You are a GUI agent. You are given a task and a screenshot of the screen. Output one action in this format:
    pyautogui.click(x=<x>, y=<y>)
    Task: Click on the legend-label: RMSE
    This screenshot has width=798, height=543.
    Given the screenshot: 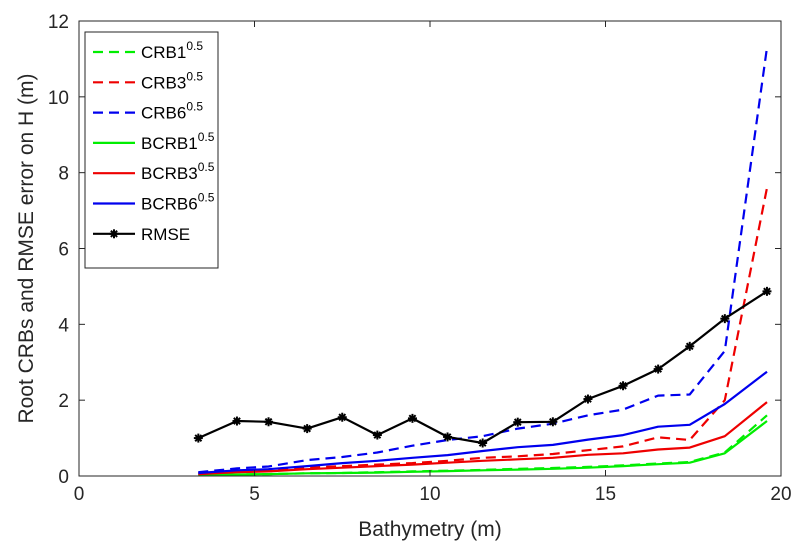 What is the action you would take?
    pyautogui.click(x=165, y=234)
    